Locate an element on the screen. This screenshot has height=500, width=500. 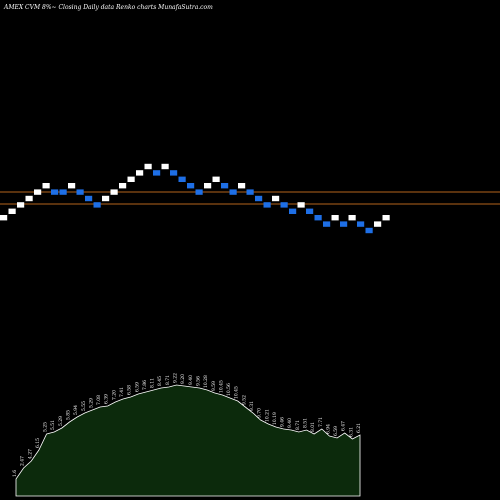
area-value-label: 1.6 is located at coordinates (15, 473).